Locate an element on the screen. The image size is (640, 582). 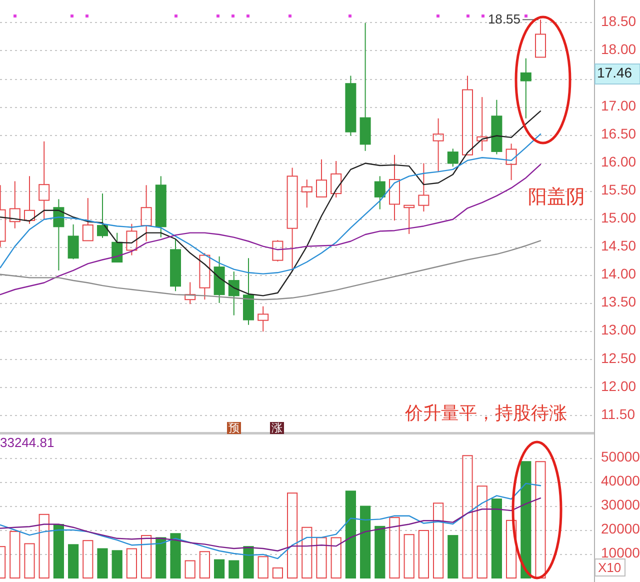
y-tick-label: 13.00 is located at coordinates (618, 330).